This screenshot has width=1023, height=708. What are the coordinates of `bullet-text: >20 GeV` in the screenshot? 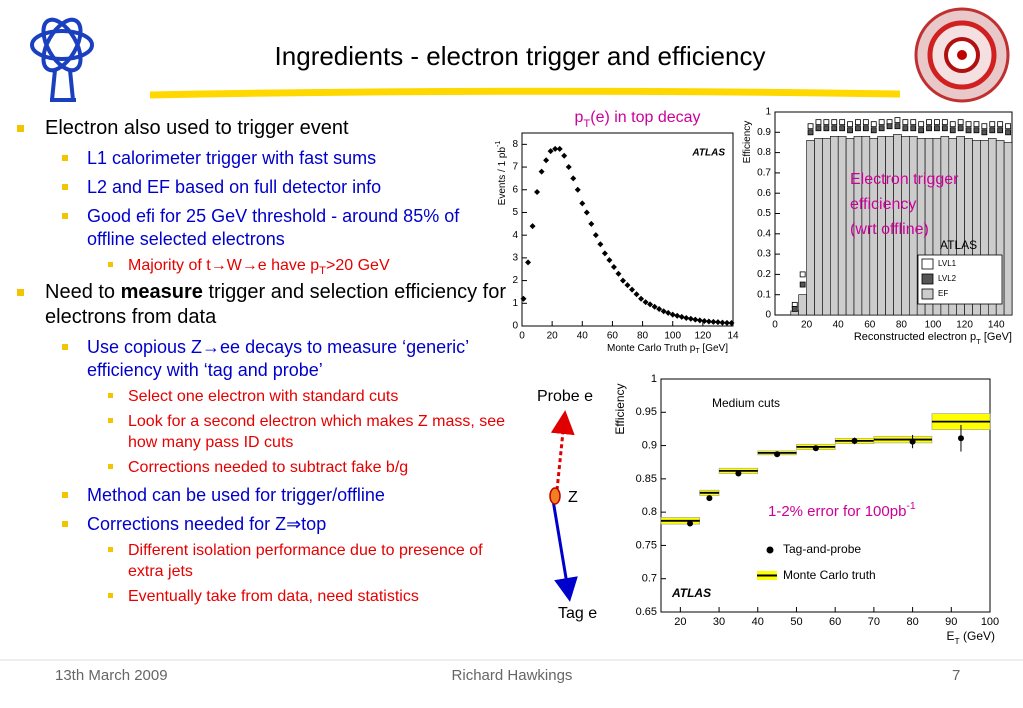 It's located at (358, 265).